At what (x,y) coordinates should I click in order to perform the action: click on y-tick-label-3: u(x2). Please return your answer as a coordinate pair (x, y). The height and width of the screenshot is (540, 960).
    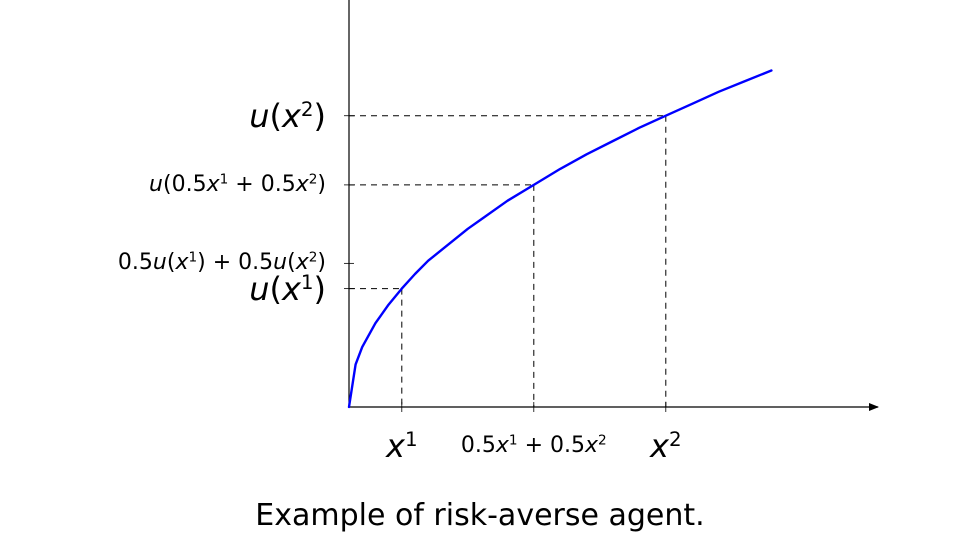
    Looking at the image, I should click on (287, 115).